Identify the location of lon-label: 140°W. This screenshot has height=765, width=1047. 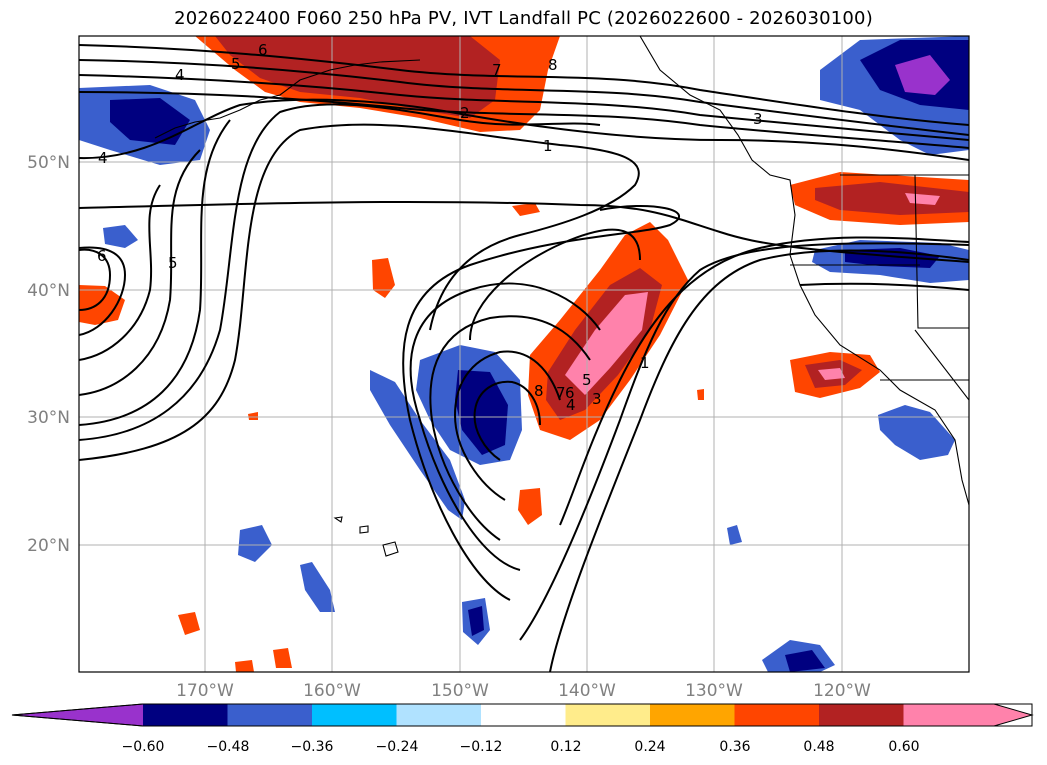
(587, 691).